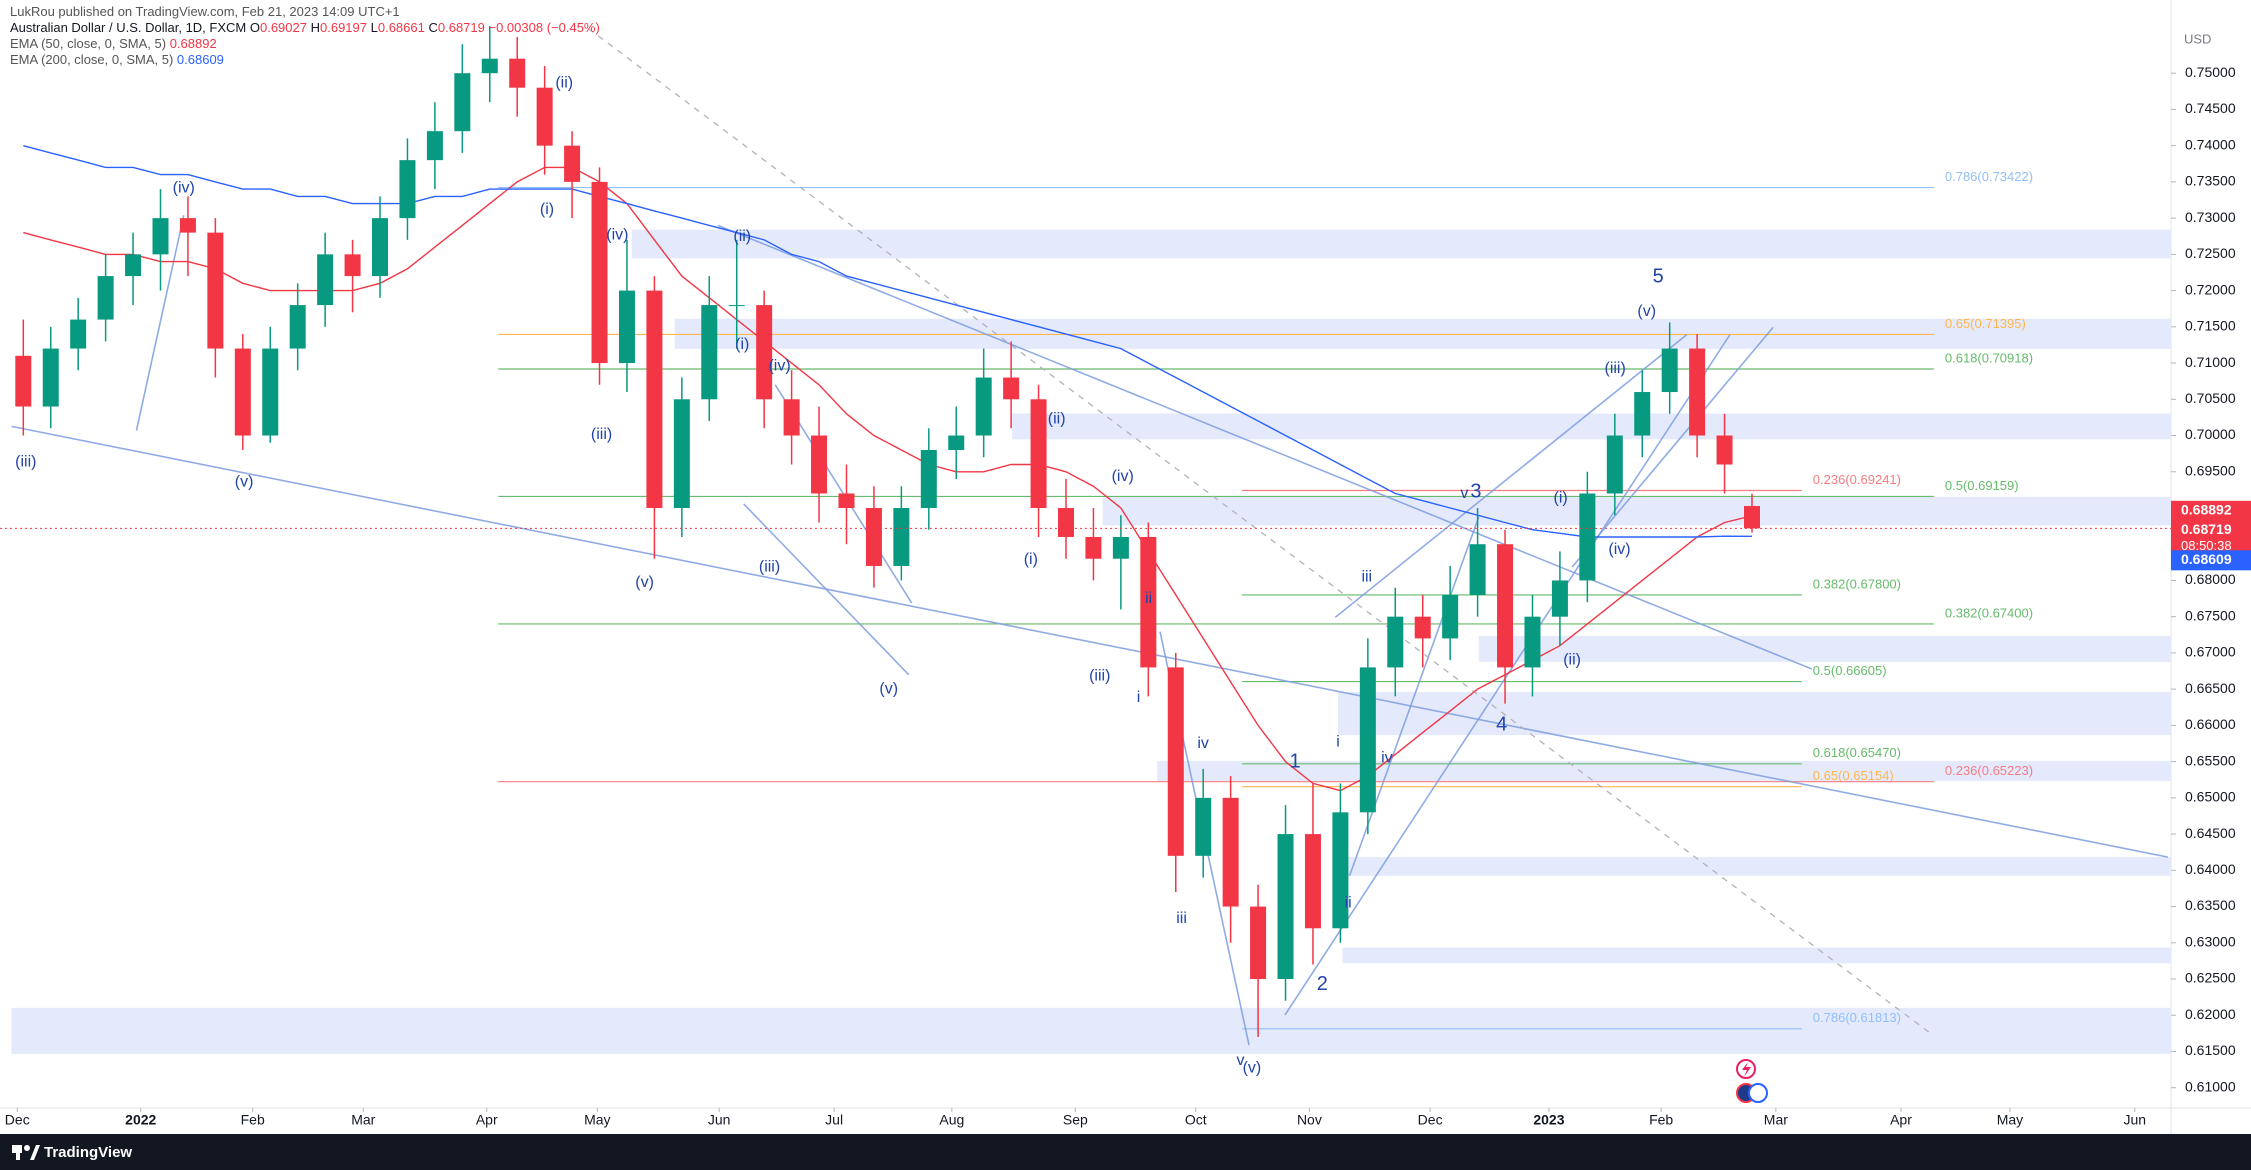 This screenshot has width=2251, height=1170. What do you see at coordinates (2210, 1014) in the screenshot?
I see `y-tick-label: 0.62000` at bounding box center [2210, 1014].